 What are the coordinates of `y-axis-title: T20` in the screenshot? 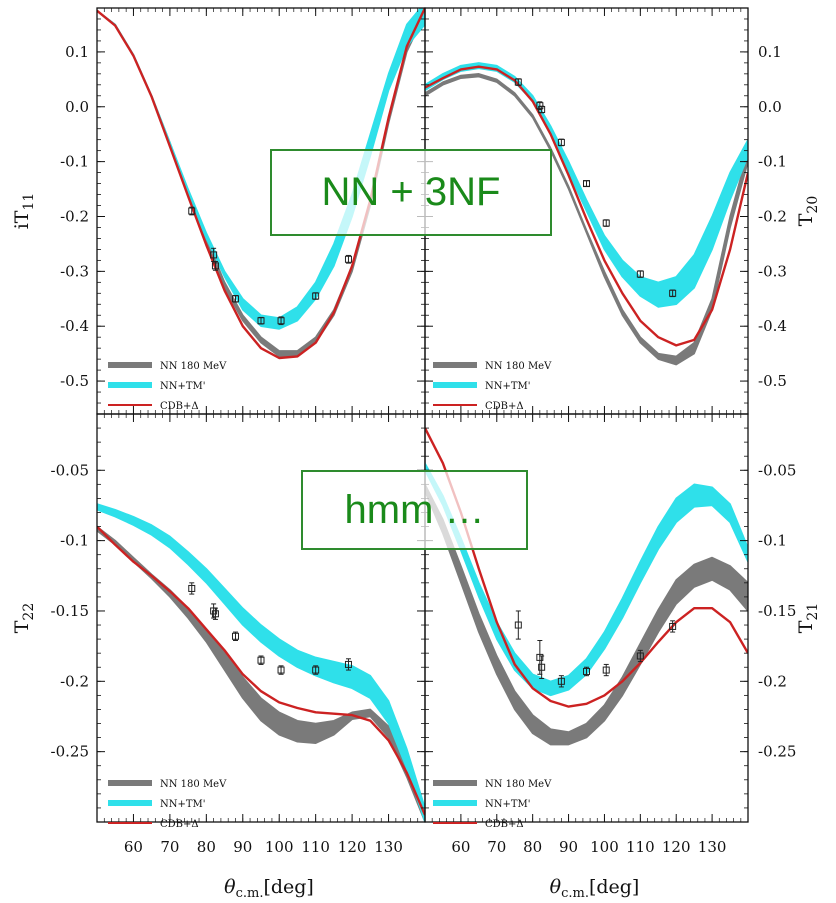 It's located at (808, 211).